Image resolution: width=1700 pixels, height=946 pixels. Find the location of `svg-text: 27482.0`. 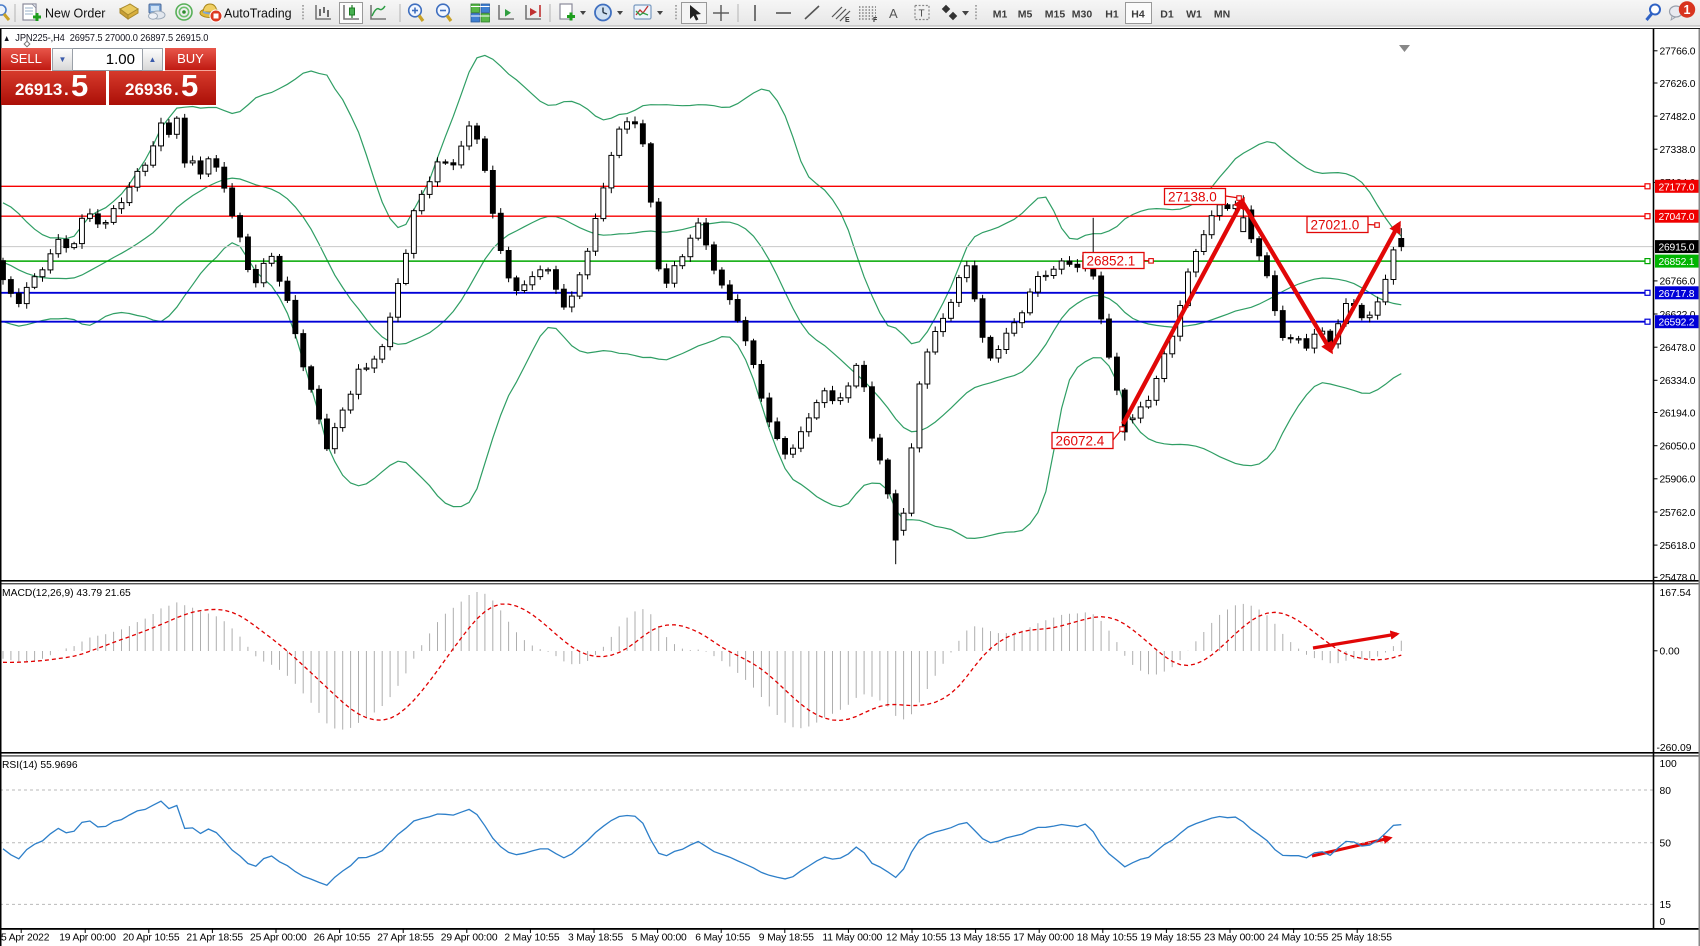

svg-text: 27482.0 is located at coordinates (1678, 117).